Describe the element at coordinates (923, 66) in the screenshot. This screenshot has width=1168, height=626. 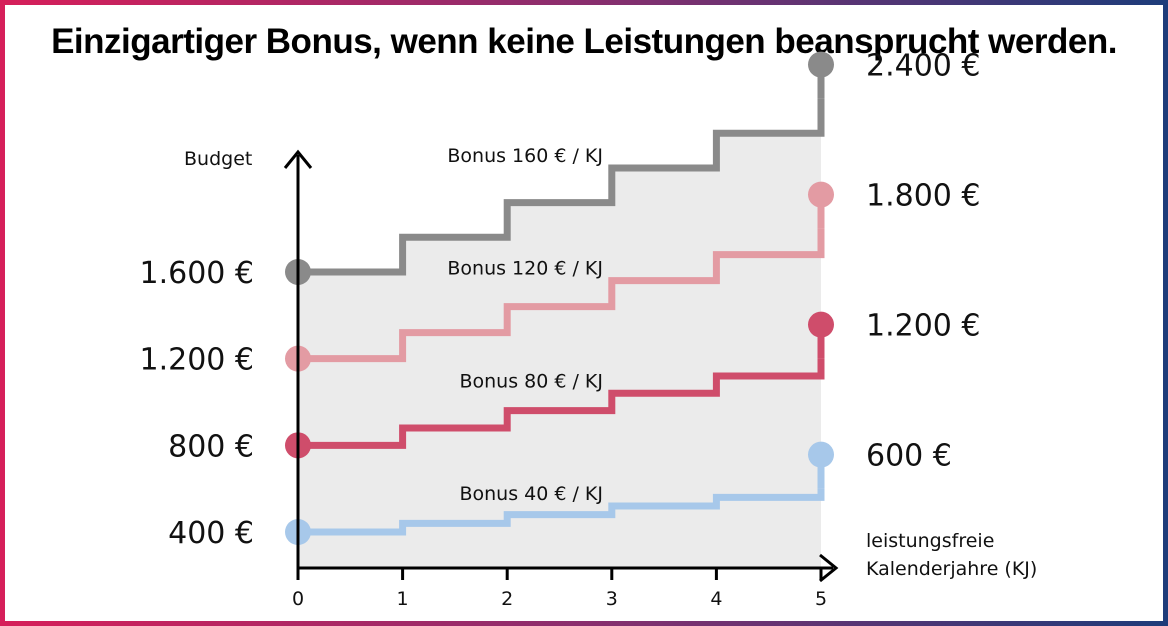
I see `series-end-label-0: 2.400 €` at that location.